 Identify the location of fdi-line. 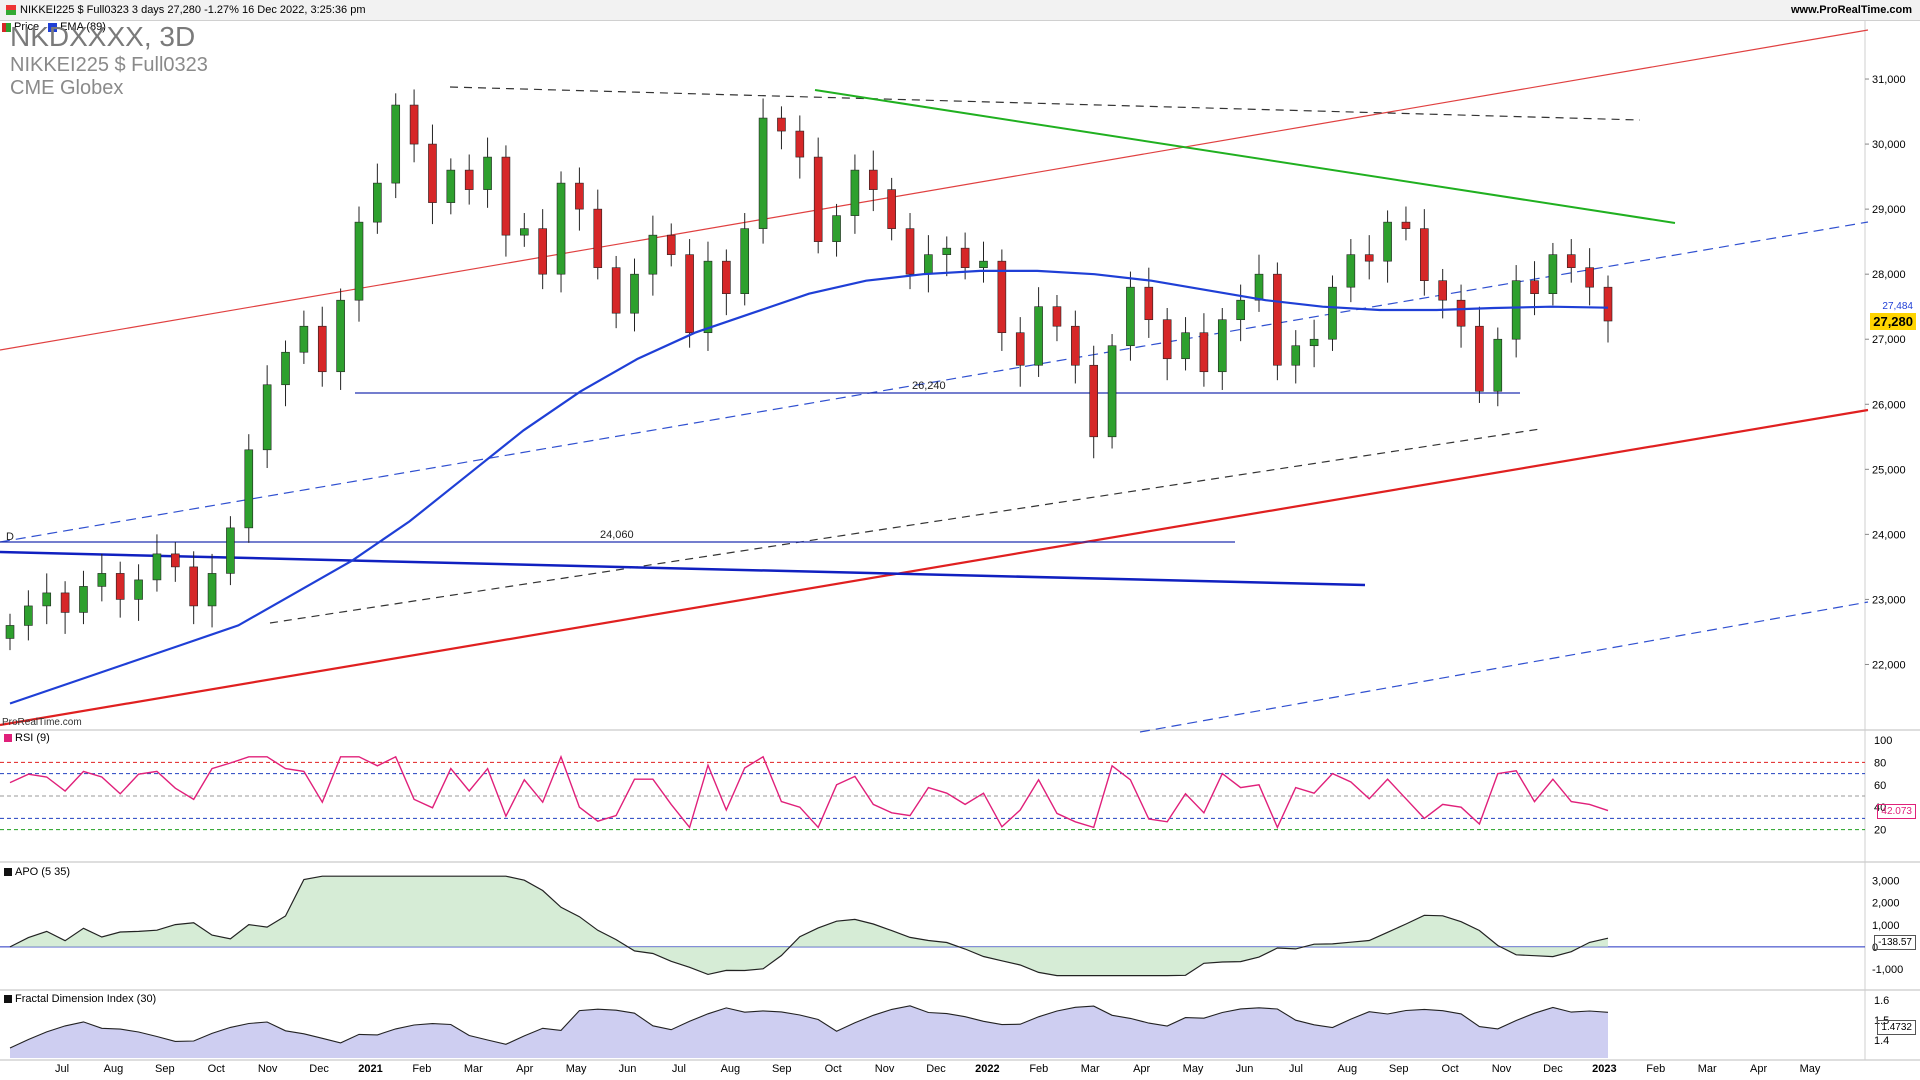
(809, 1027).